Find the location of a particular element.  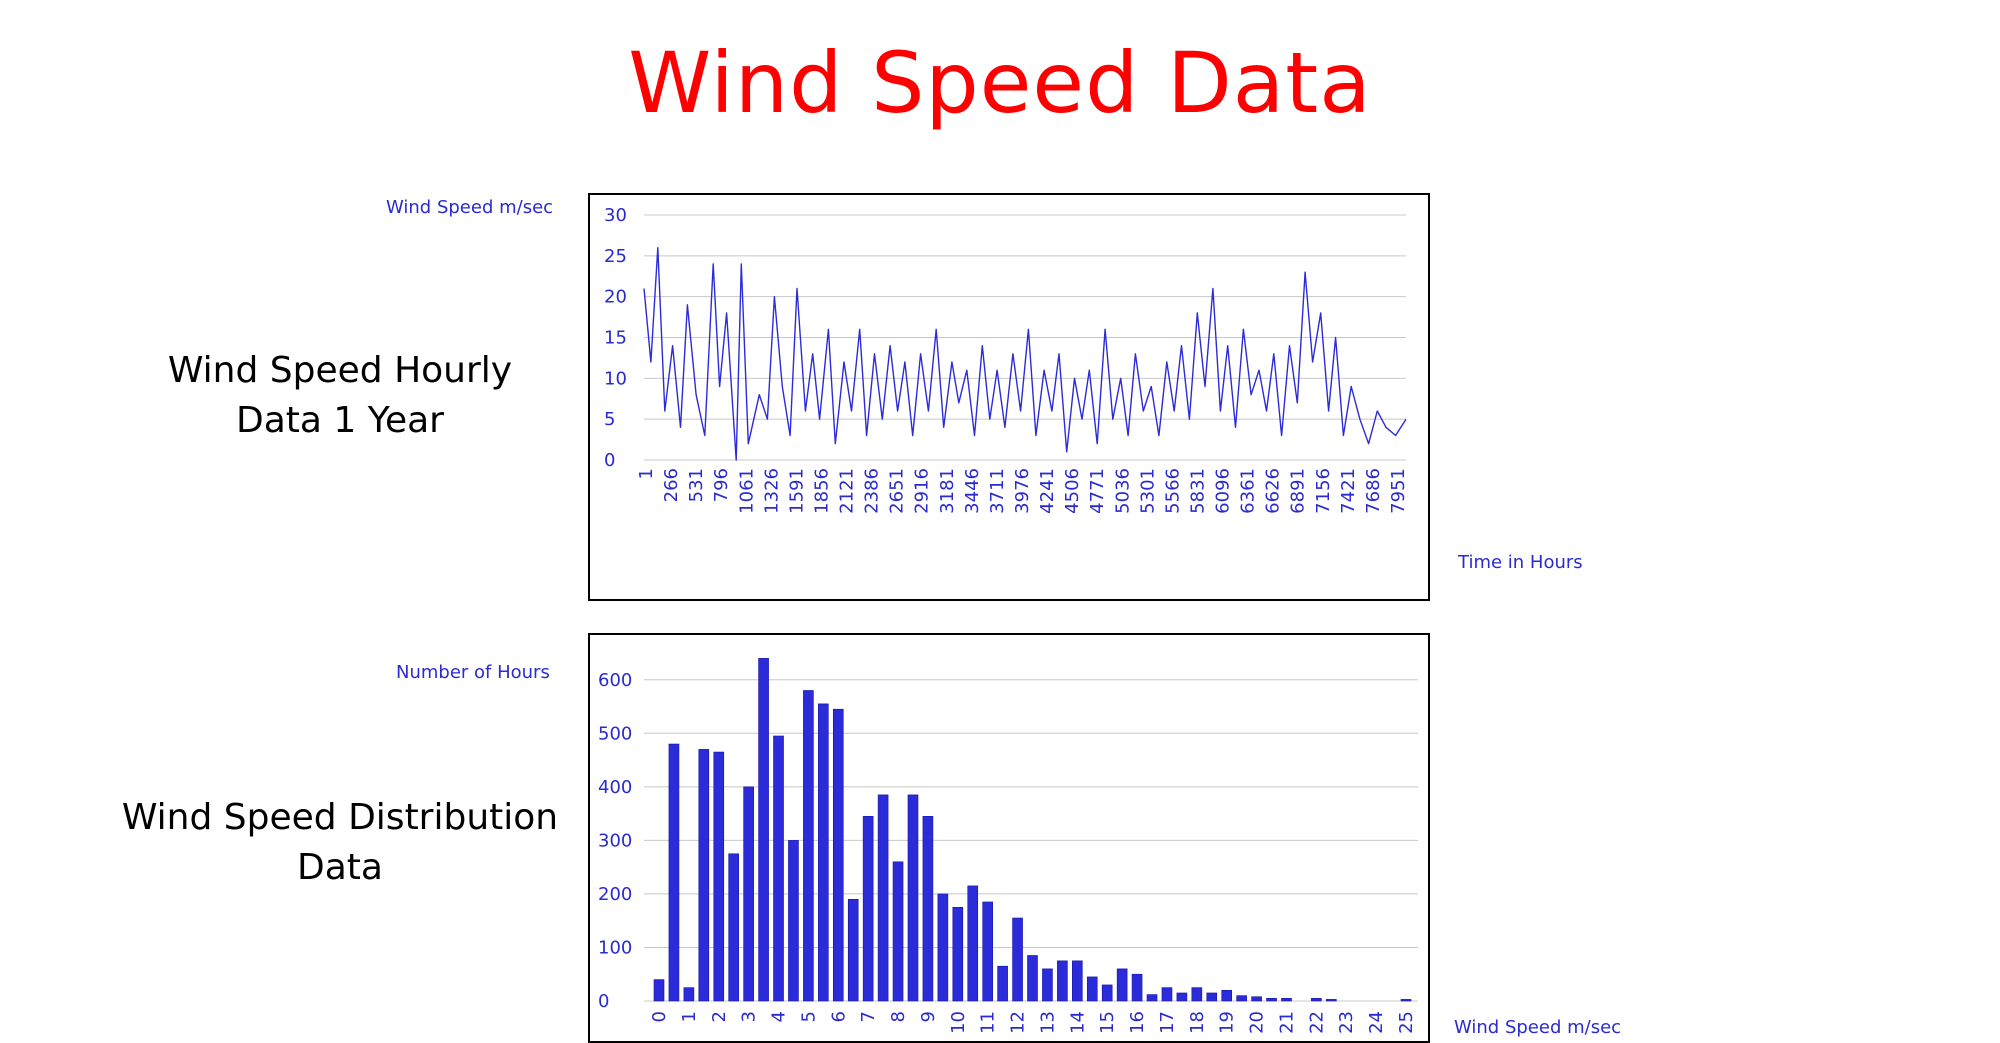

page-title: Wind Speed Data is located at coordinates (1000, 83).